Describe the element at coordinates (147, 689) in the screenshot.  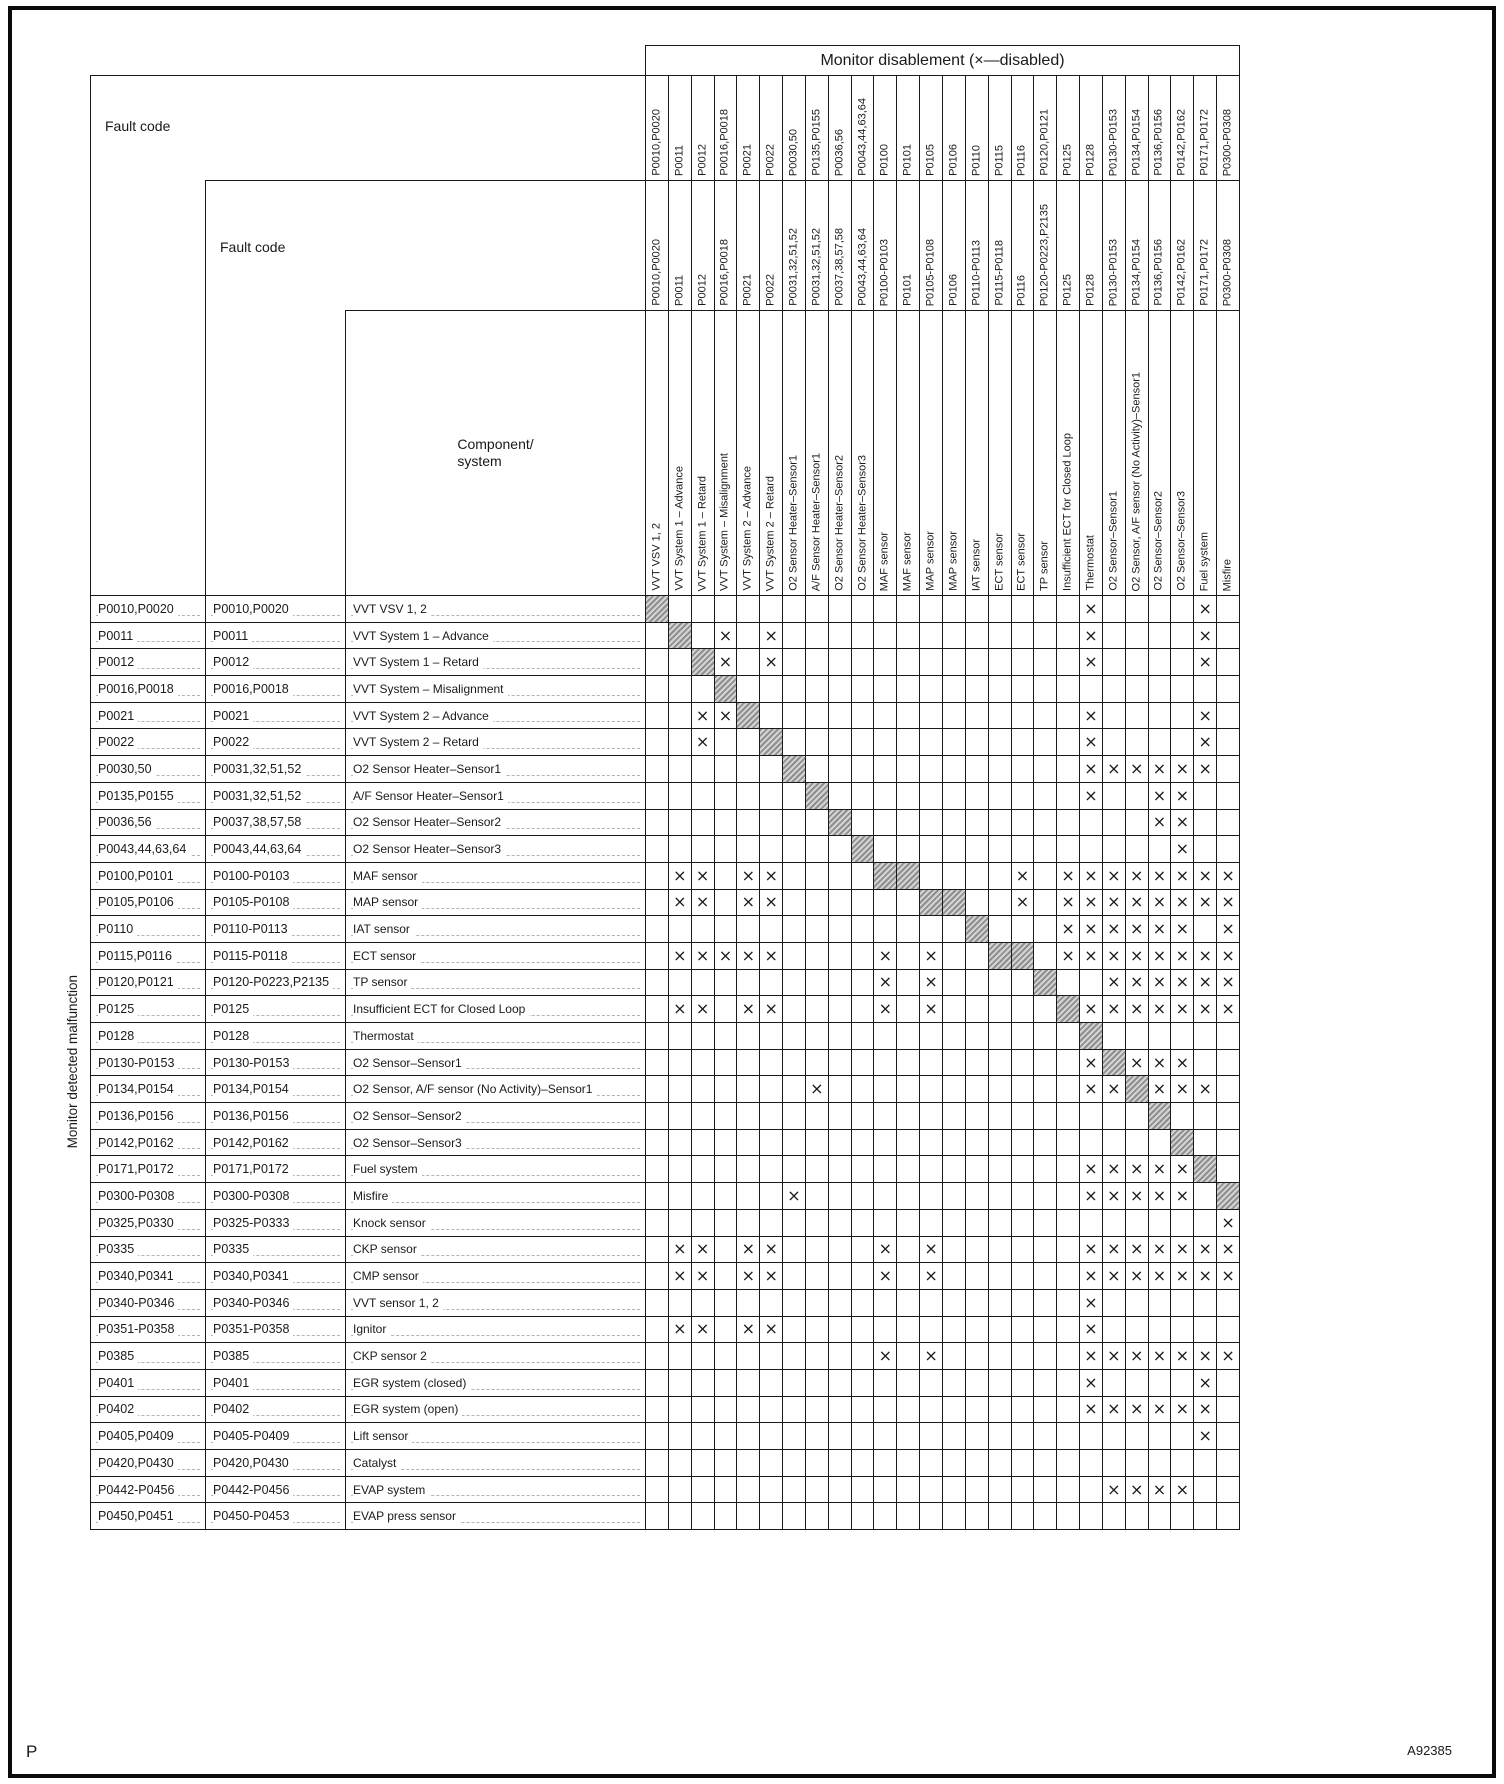
I see `row-fault-code-1: P0016,P0018` at that location.